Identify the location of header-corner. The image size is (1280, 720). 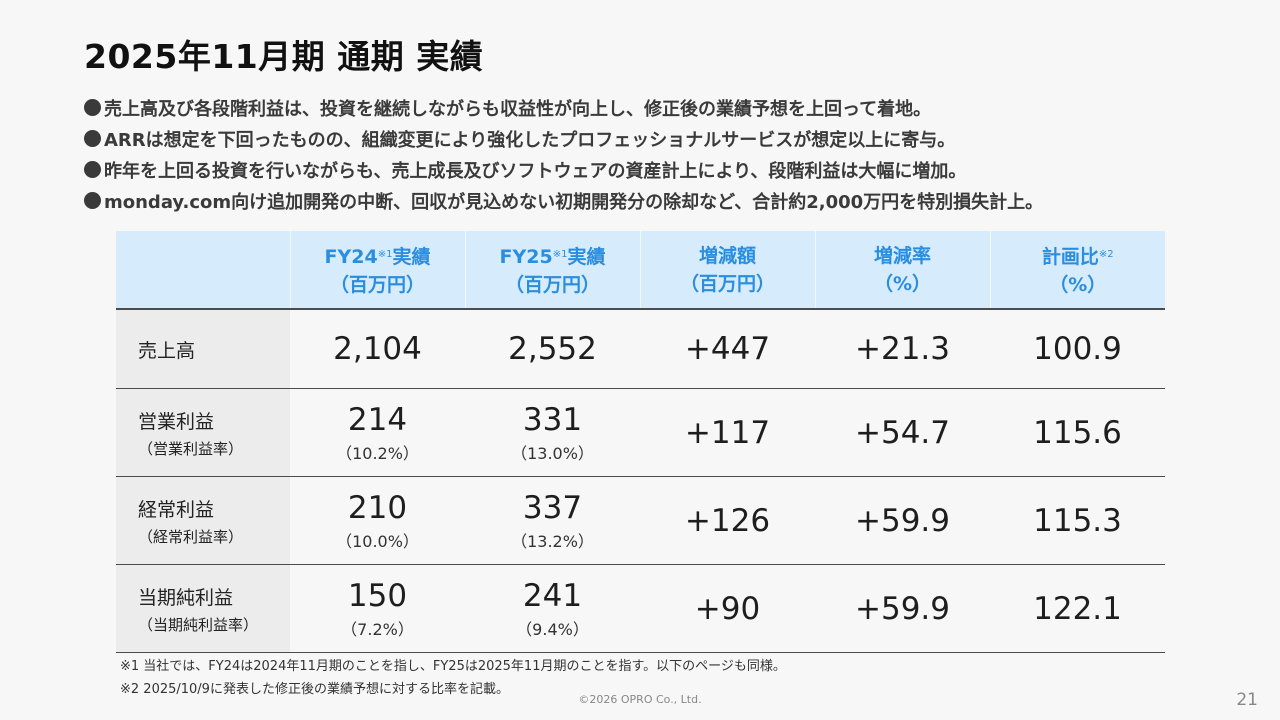
(203, 270).